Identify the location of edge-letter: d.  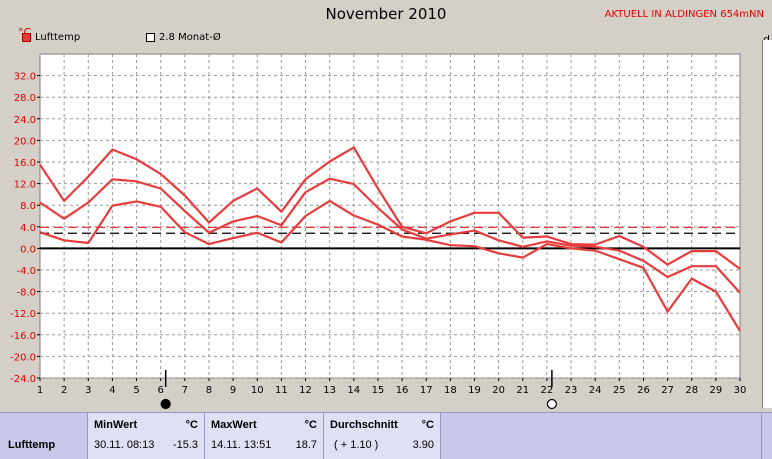
(766, 39).